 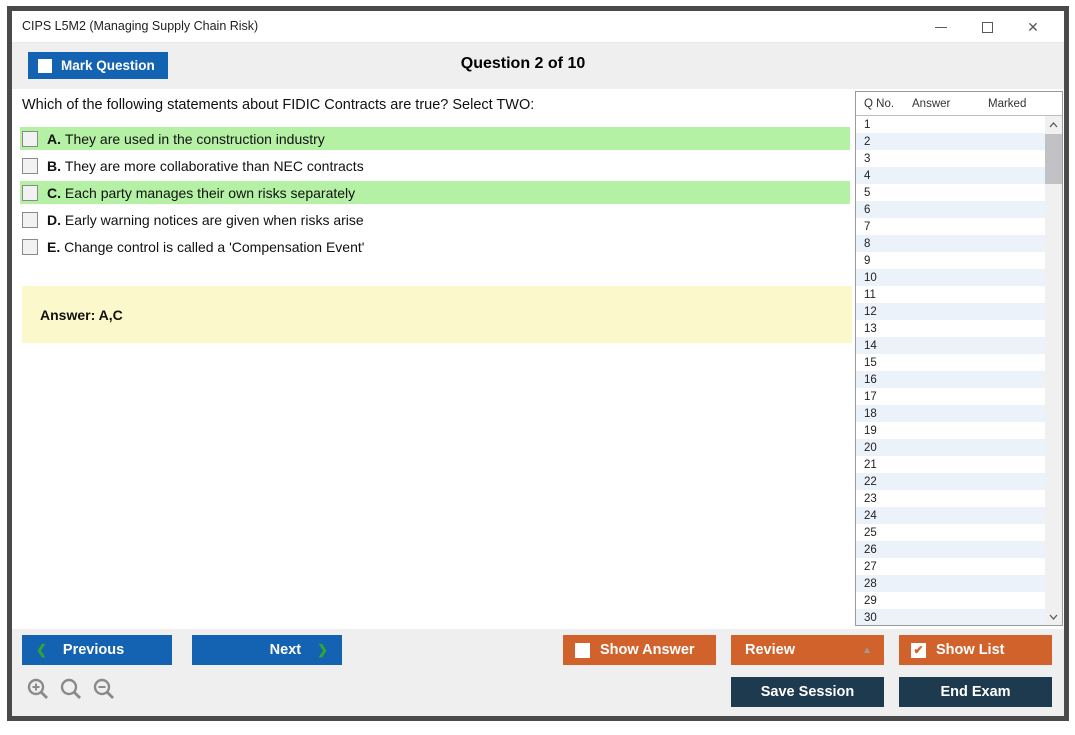 What do you see at coordinates (870, 481) in the screenshot?
I see `question-number: 22` at bounding box center [870, 481].